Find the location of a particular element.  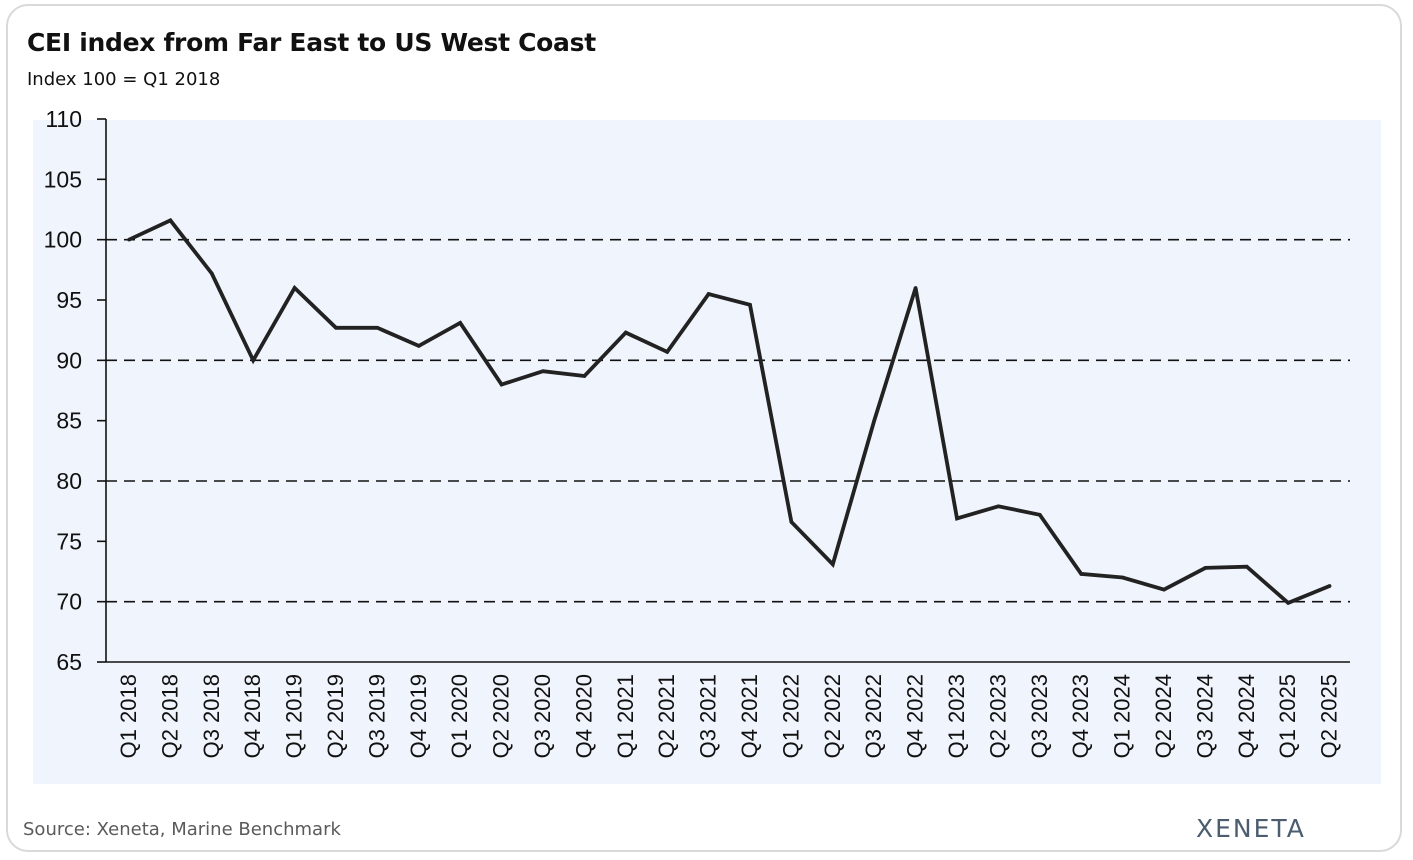

x-tick-label: Q3 2024 is located at coordinates (1204, 716).